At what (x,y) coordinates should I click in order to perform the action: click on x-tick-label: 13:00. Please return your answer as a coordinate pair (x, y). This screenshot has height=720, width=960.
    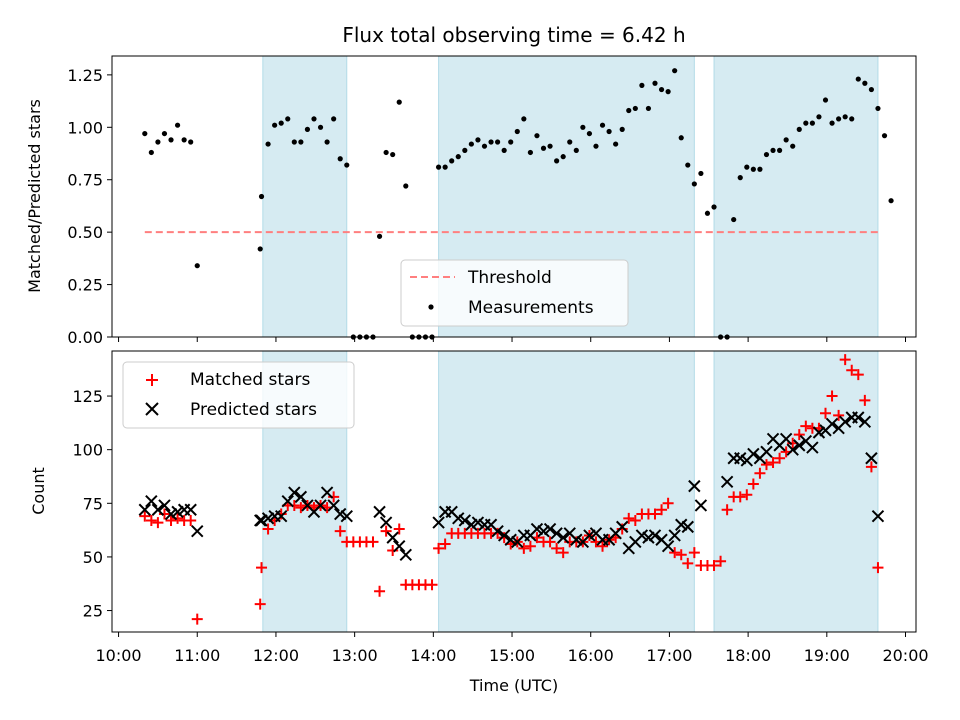
    Looking at the image, I should click on (355, 655).